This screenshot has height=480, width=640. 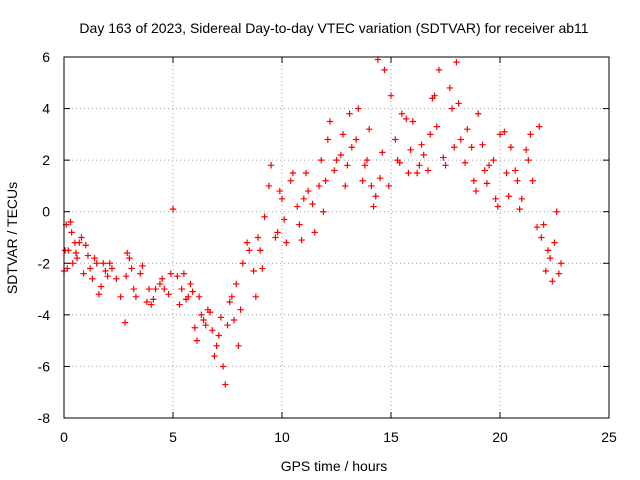 I want to click on x-tick-label: 10, so click(x=282, y=437).